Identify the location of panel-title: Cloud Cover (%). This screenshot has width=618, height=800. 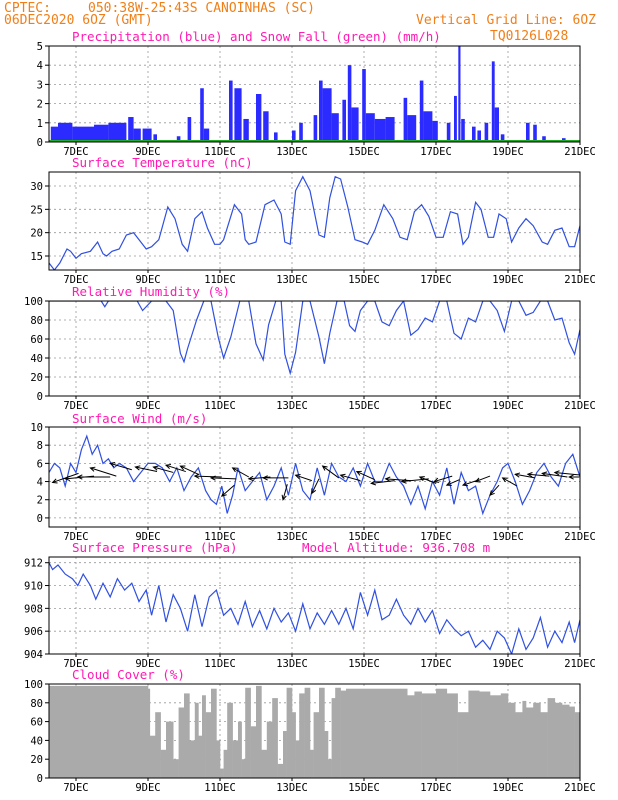
(128, 674).